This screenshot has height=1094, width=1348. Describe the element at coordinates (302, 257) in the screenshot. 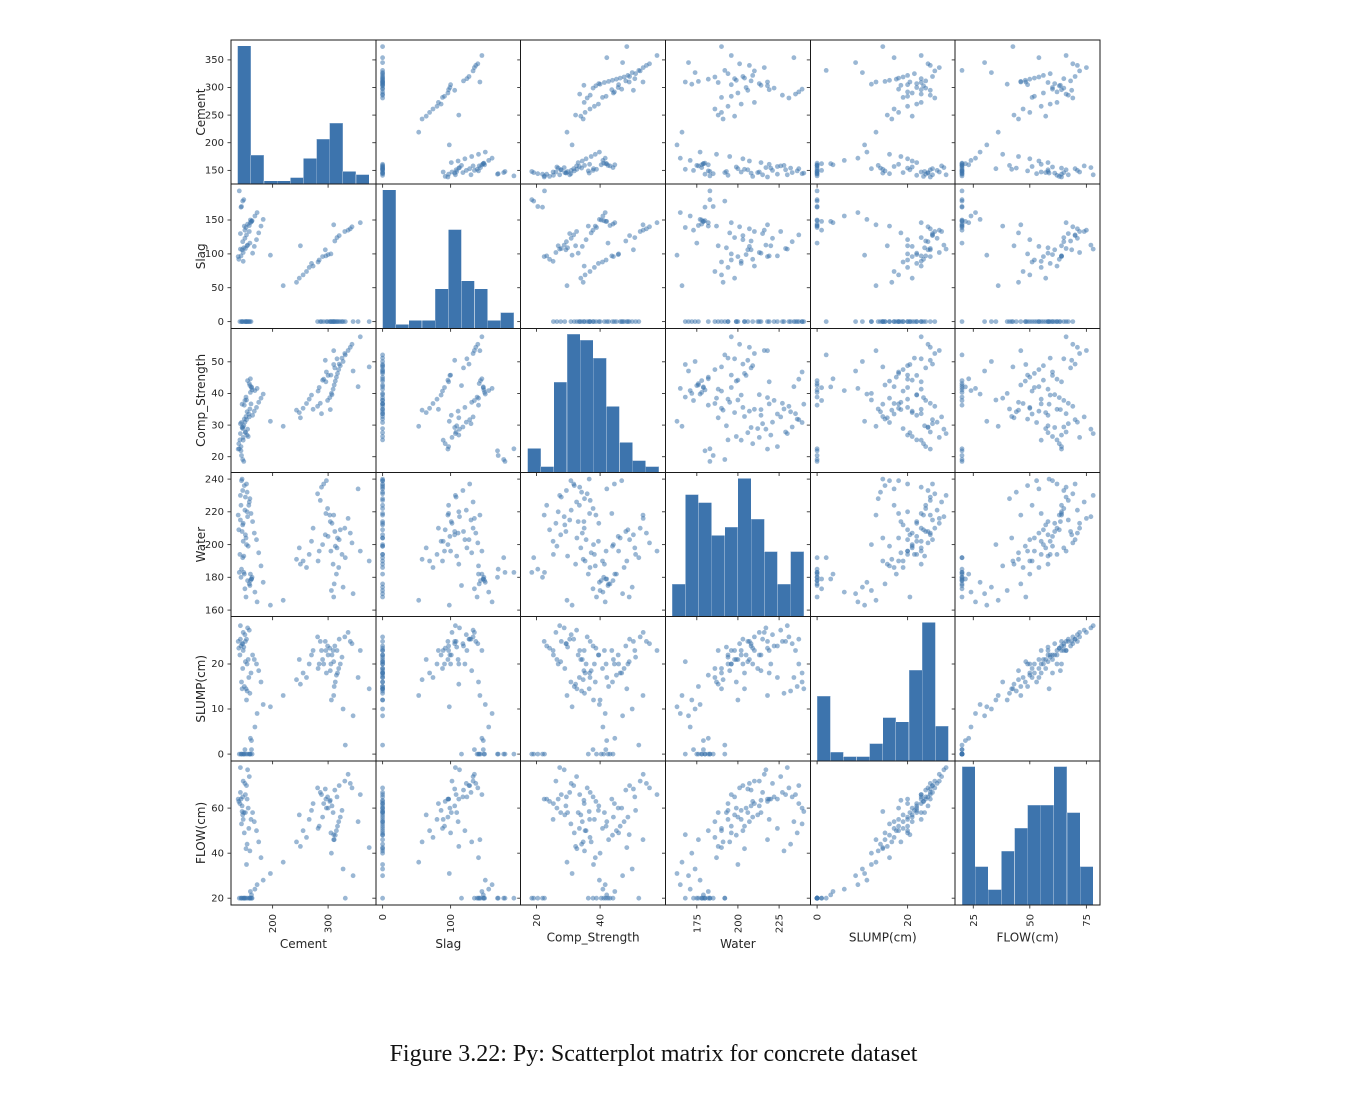

I see `scatter-panel-slag-vs-cement` at that location.